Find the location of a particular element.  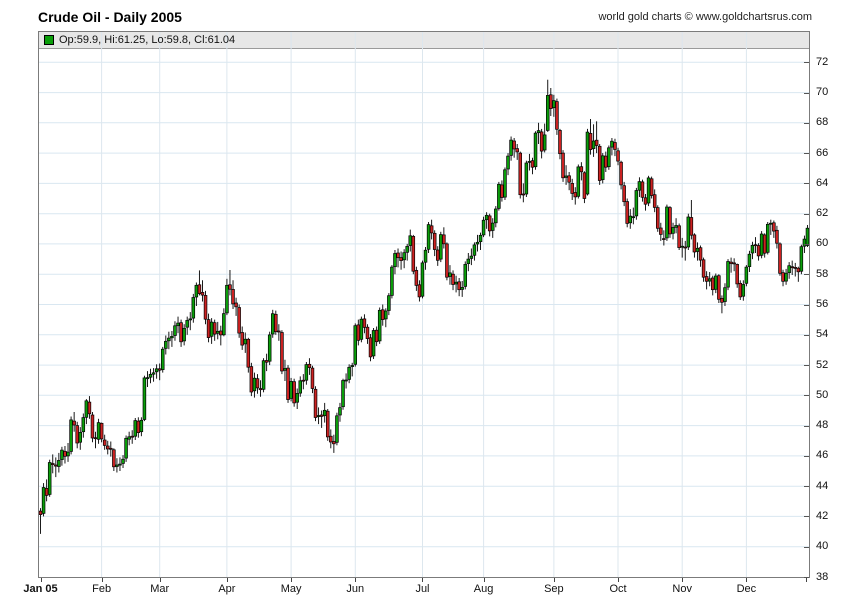

y-tick-label: 48 is located at coordinates (822, 425).